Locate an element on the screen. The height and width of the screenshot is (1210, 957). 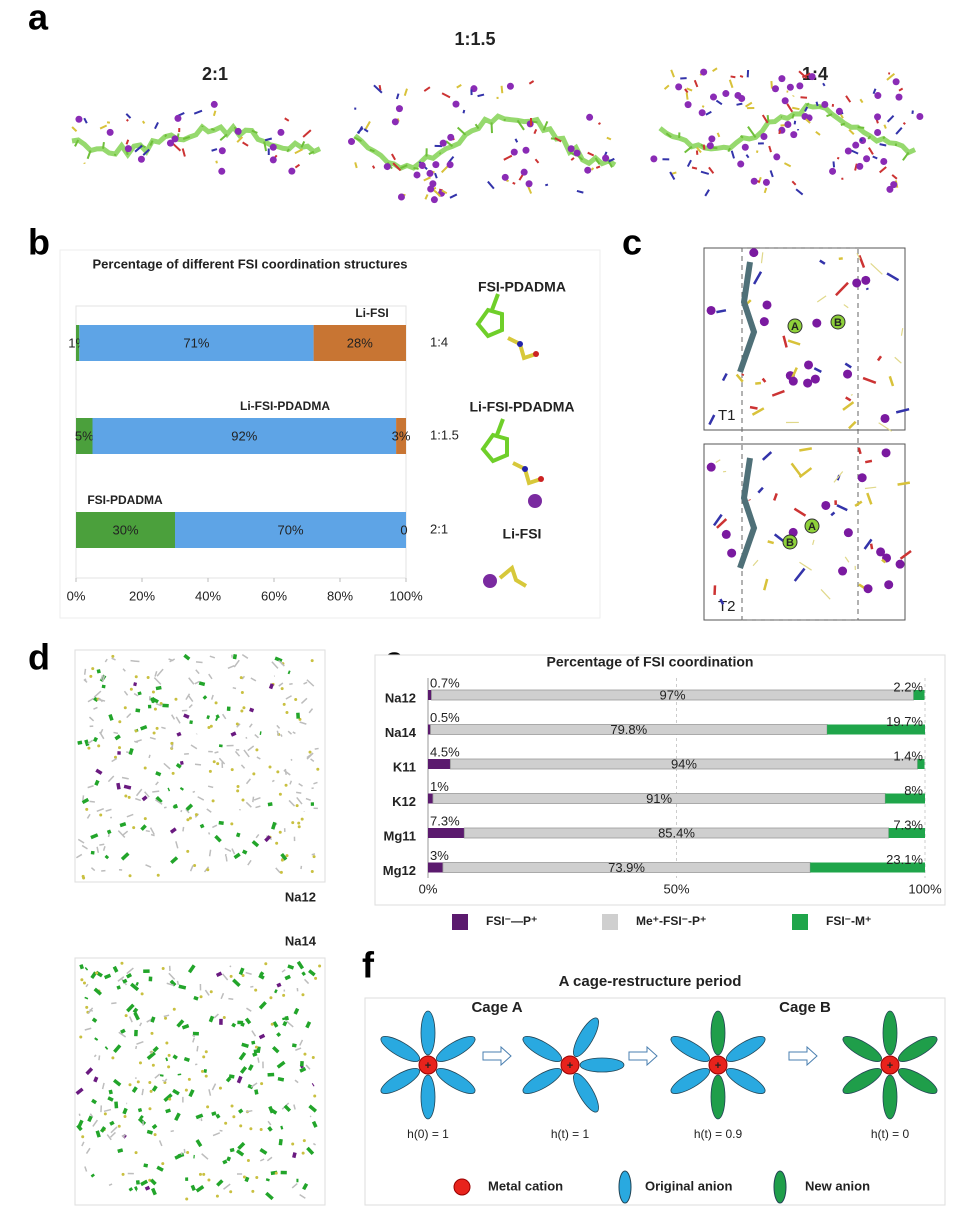
atom is located at coordinates (536, 354).